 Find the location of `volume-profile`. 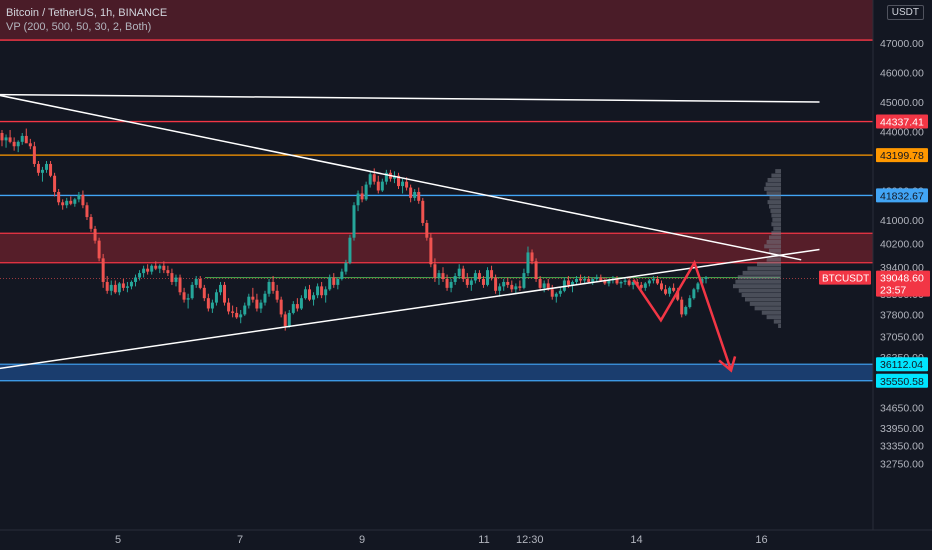

volume-profile is located at coordinates (757, 249).